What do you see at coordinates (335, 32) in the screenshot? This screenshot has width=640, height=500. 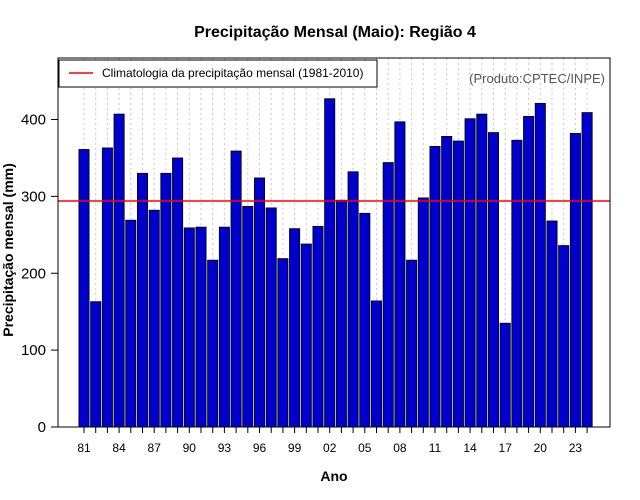 I see `chart-title: Precipitação Mensal (Maio): Região 4` at bounding box center [335, 32].